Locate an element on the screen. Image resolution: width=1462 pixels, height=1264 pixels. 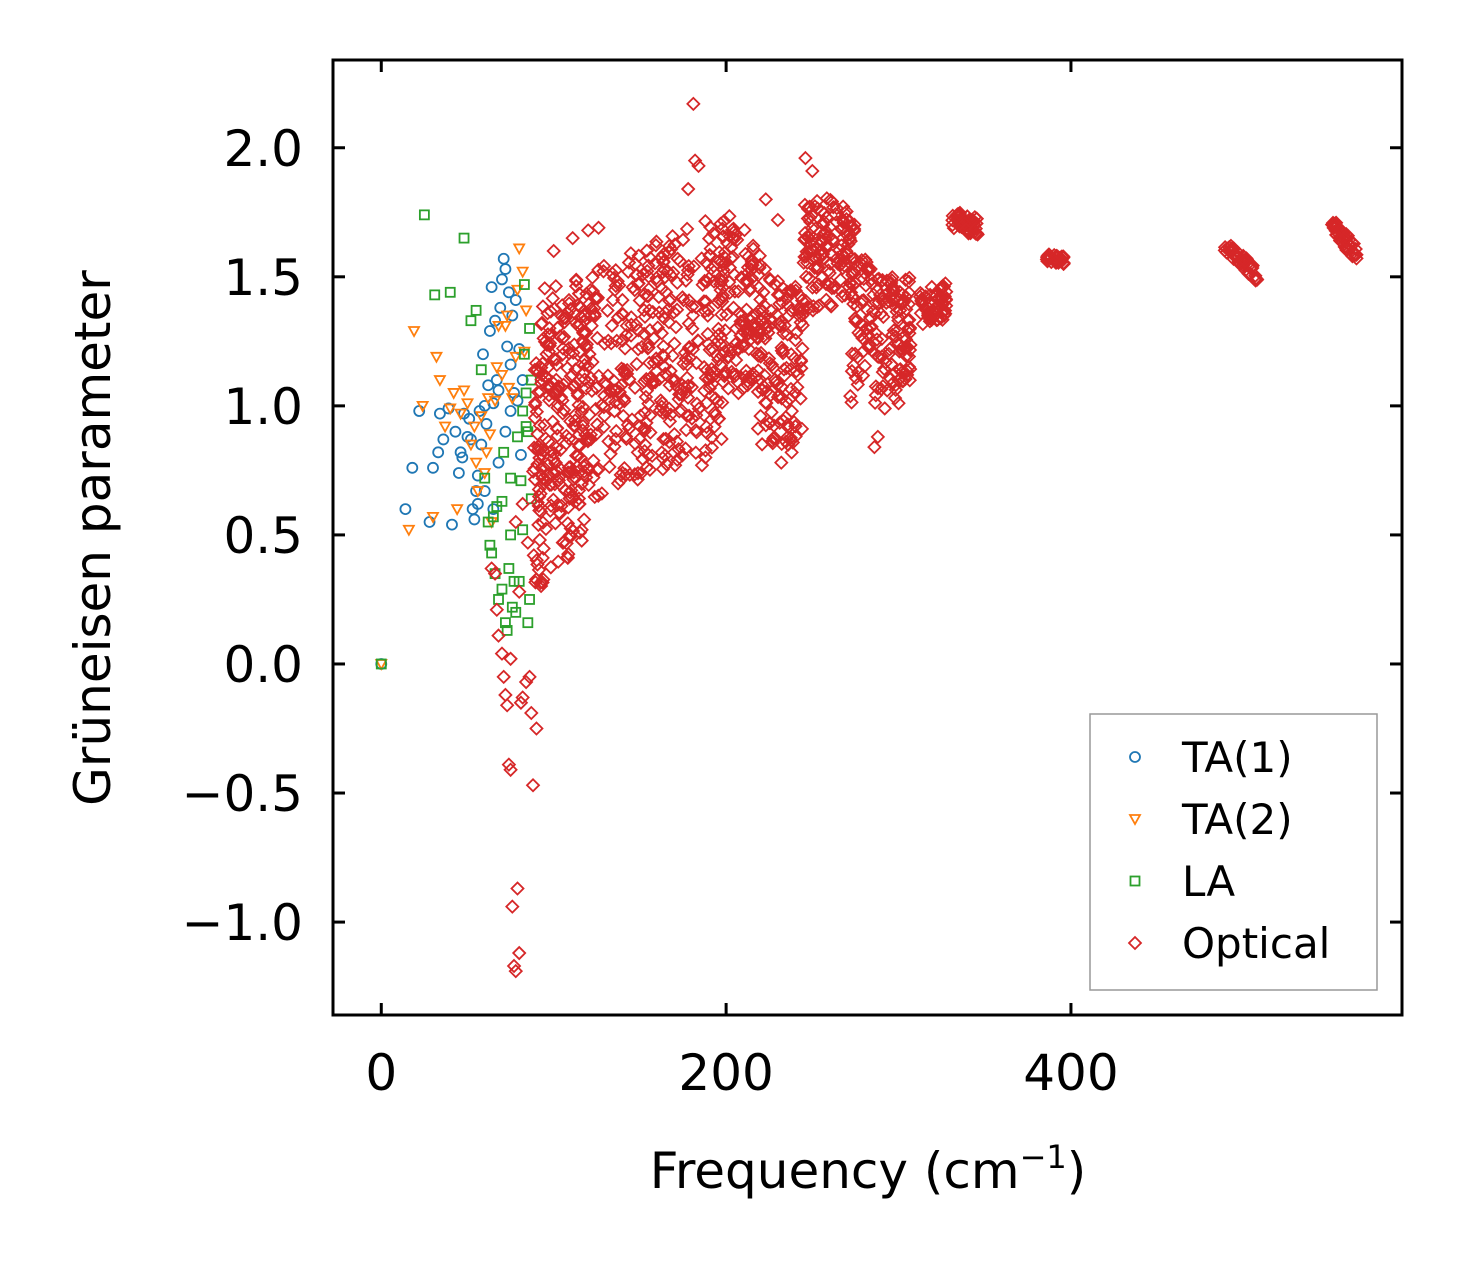
legend-item-ta-2: TA(2) is located at coordinates (1210, 819).